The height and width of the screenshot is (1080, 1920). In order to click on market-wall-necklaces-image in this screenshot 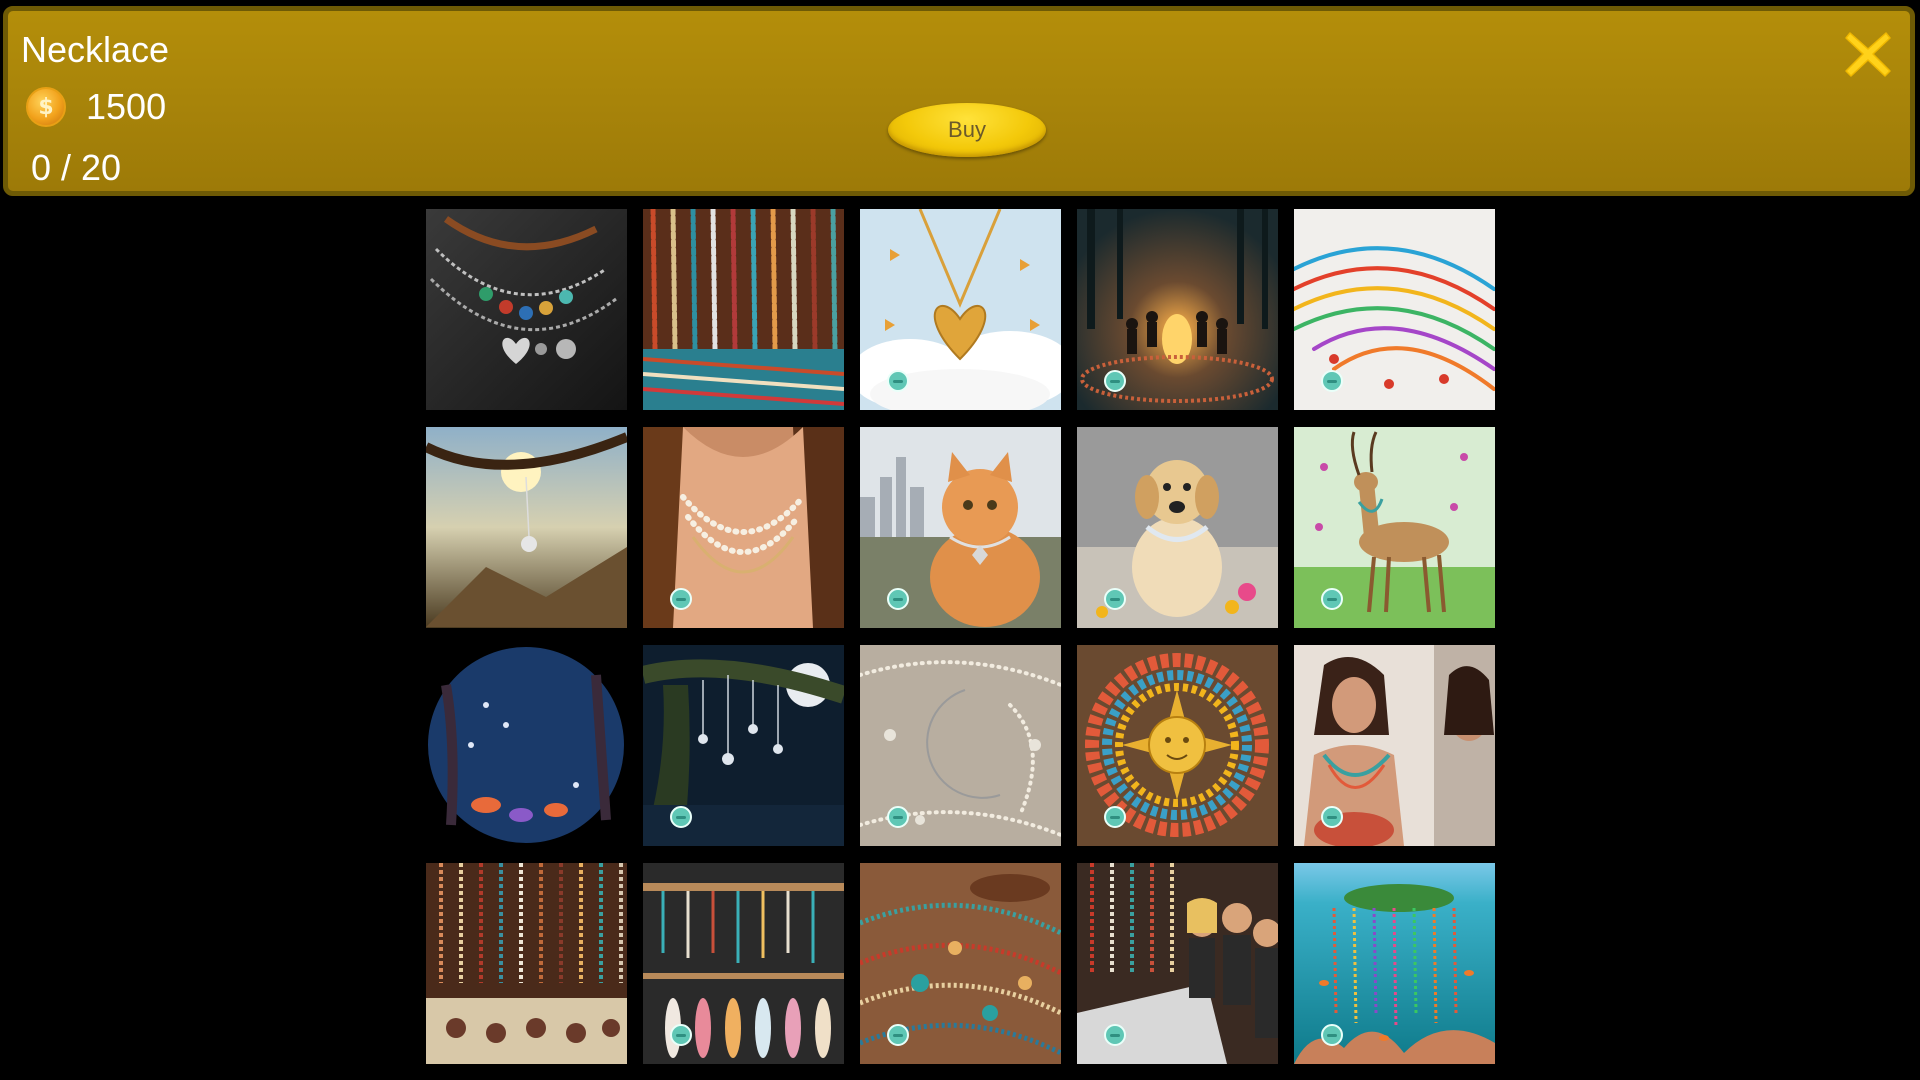, I will do `click(526, 963)`.